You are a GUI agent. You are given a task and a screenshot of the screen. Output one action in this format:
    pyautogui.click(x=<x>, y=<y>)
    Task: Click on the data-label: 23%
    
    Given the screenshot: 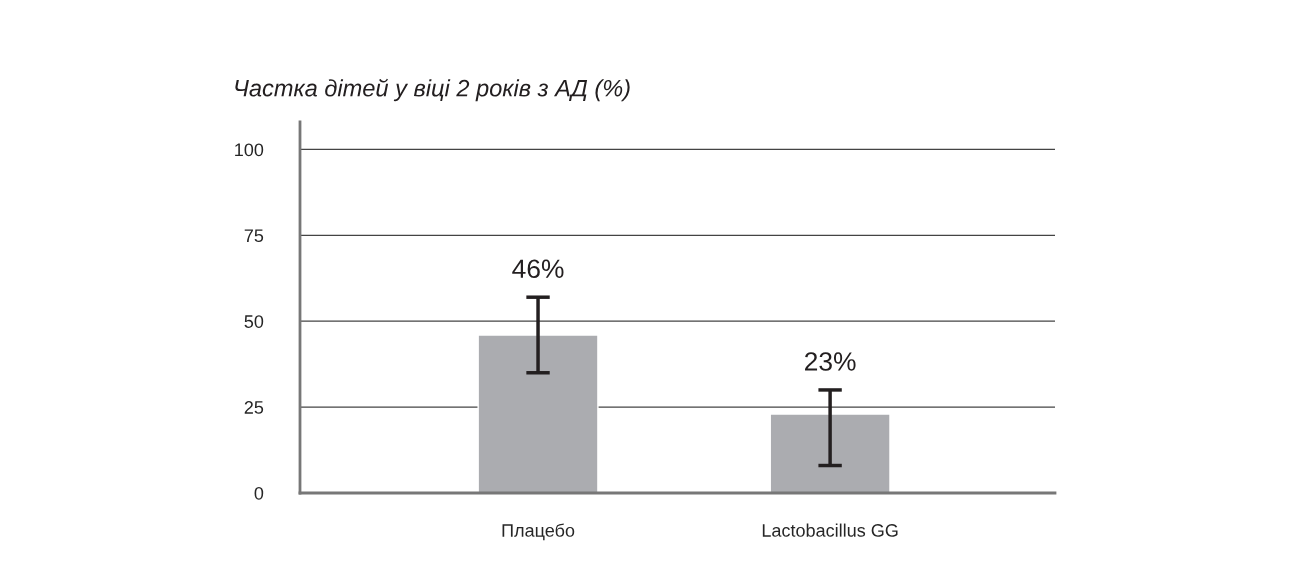 What is the action you would take?
    pyautogui.click(x=830, y=361)
    